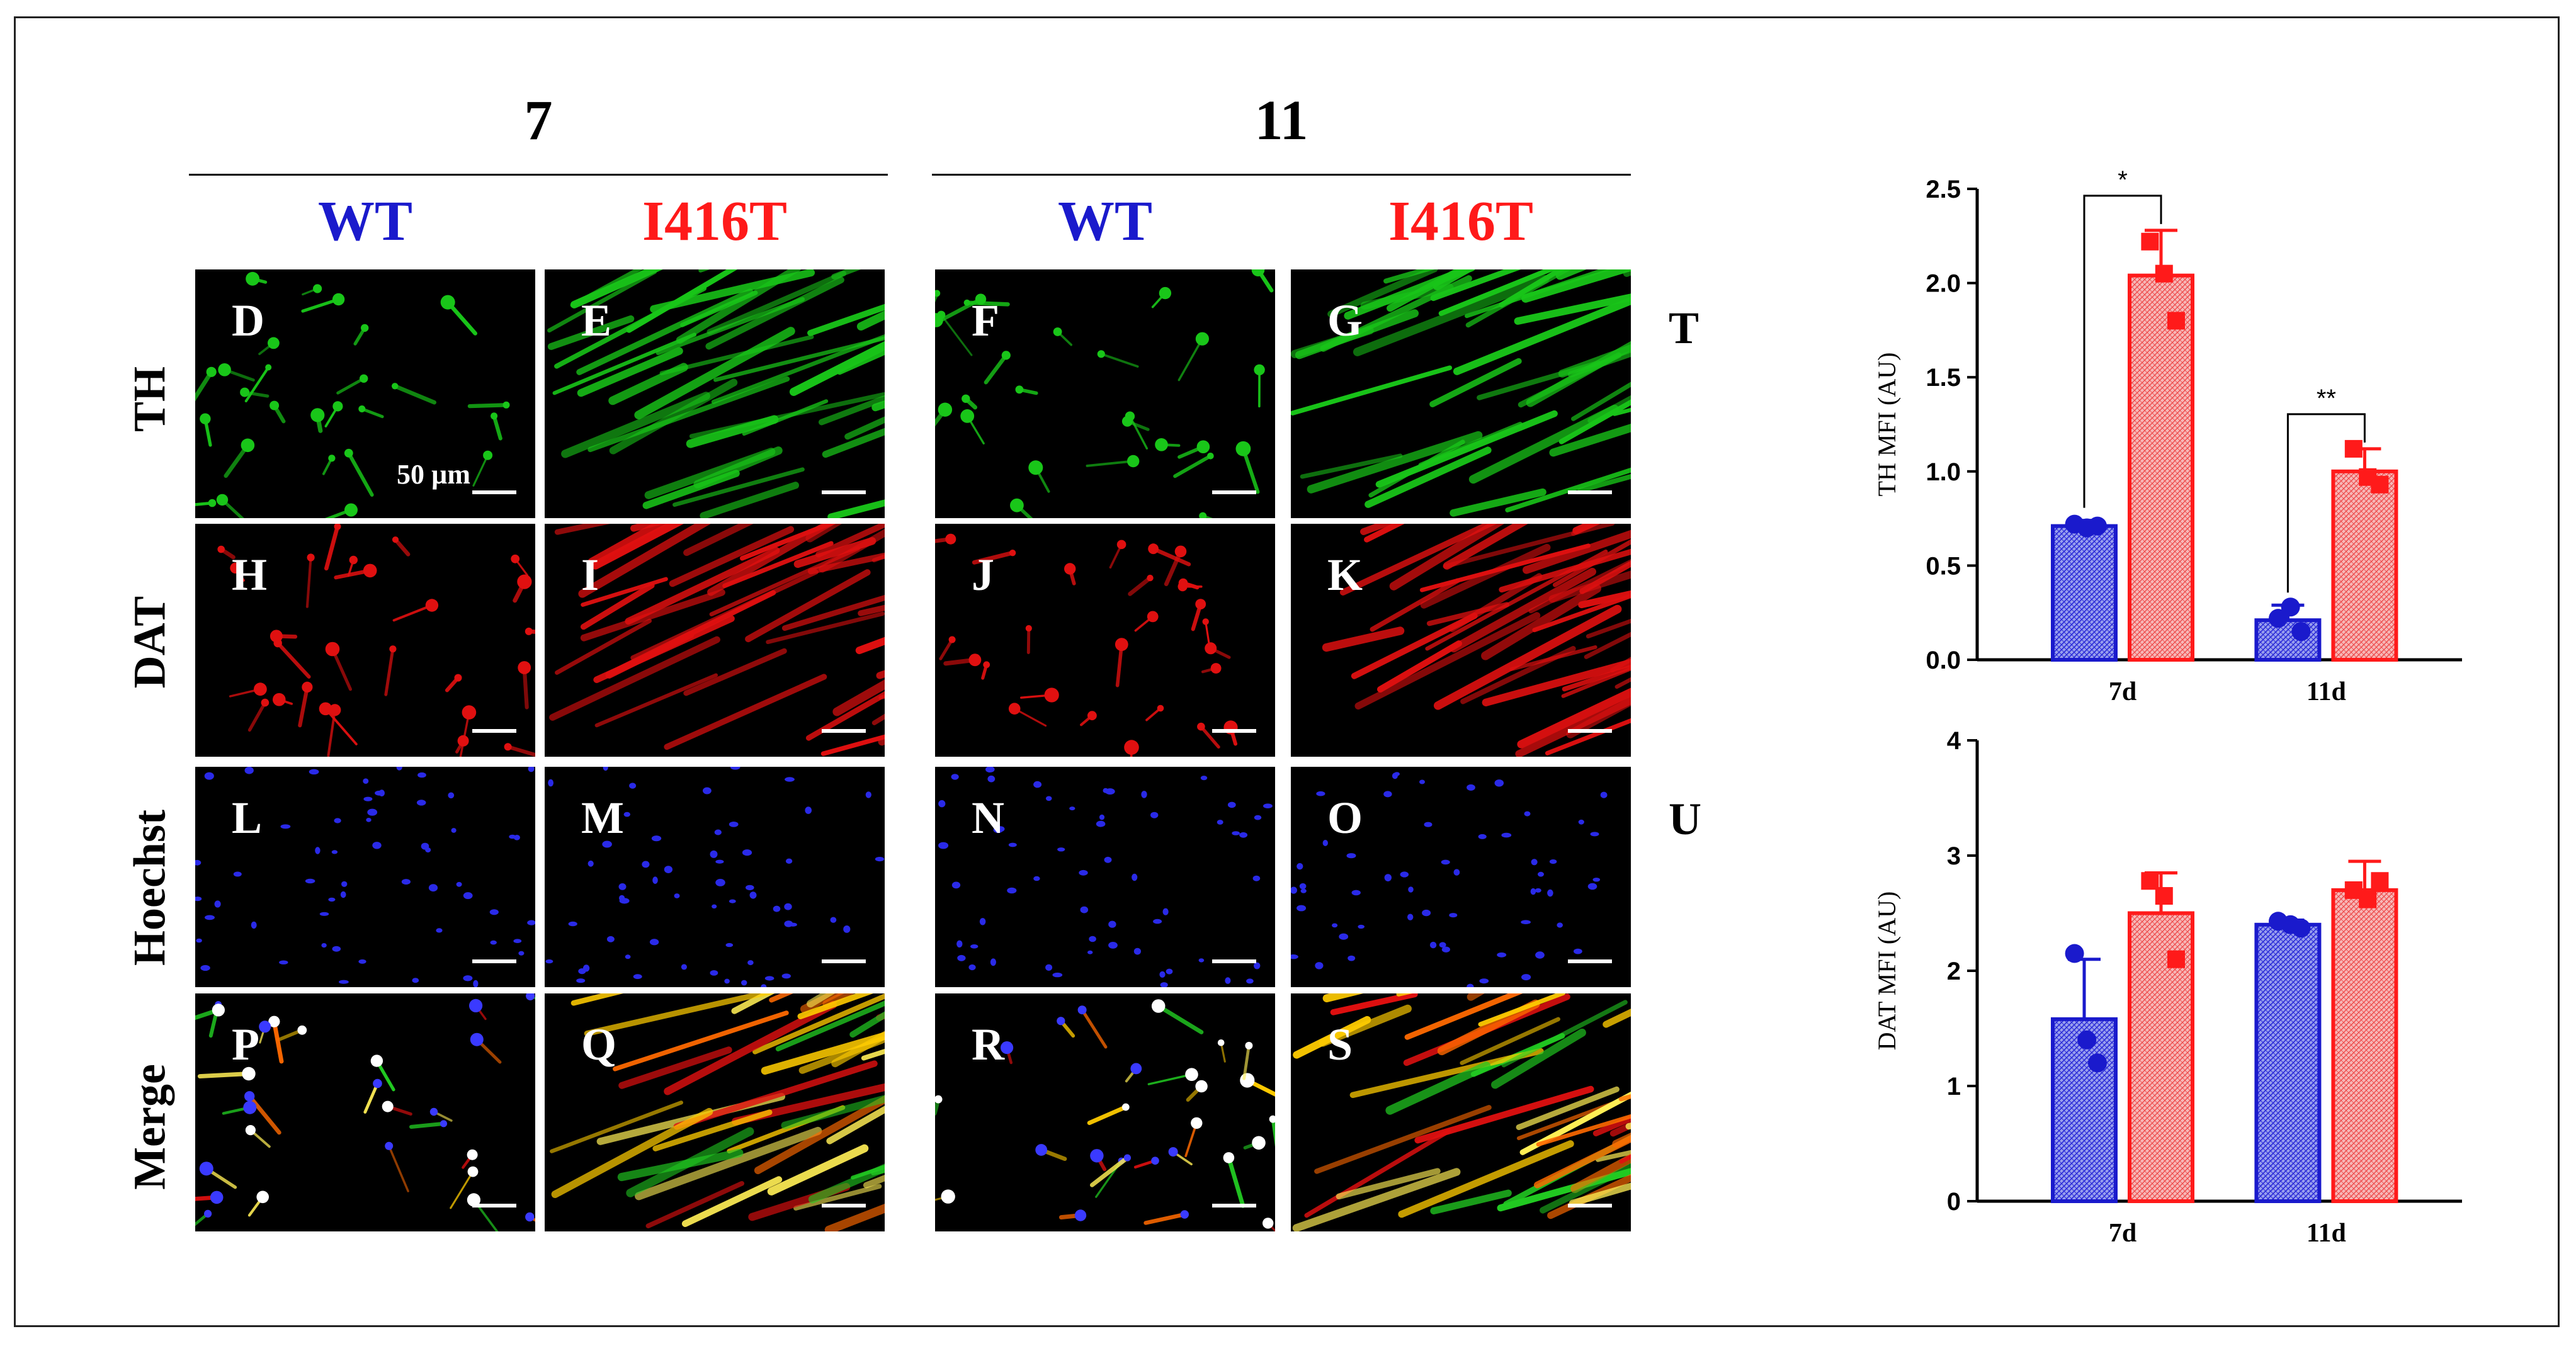 The height and width of the screenshot is (1346, 2576). What do you see at coordinates (983, 575) in the screenshot?
I see `panel-letter: J` at bounding box center [983, 575].